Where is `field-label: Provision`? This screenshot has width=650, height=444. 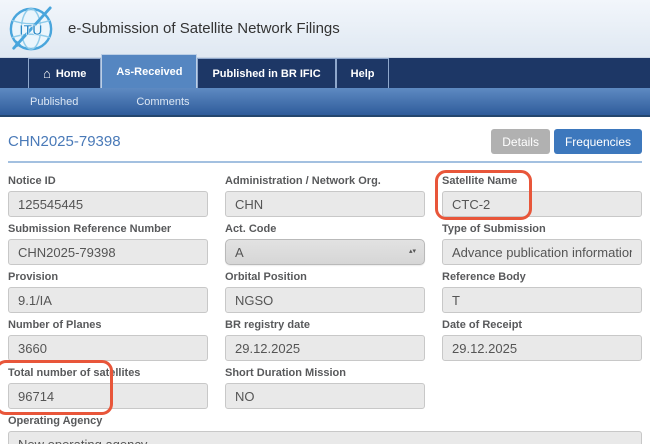
field-label: Provision is located at coordinates (33, 277).